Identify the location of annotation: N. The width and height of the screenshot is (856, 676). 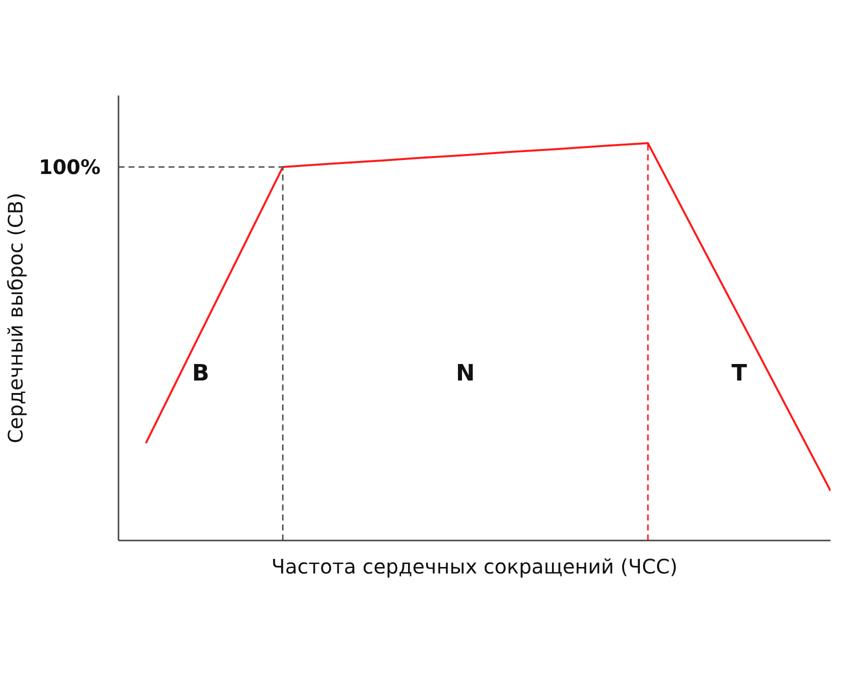
(465, 373).